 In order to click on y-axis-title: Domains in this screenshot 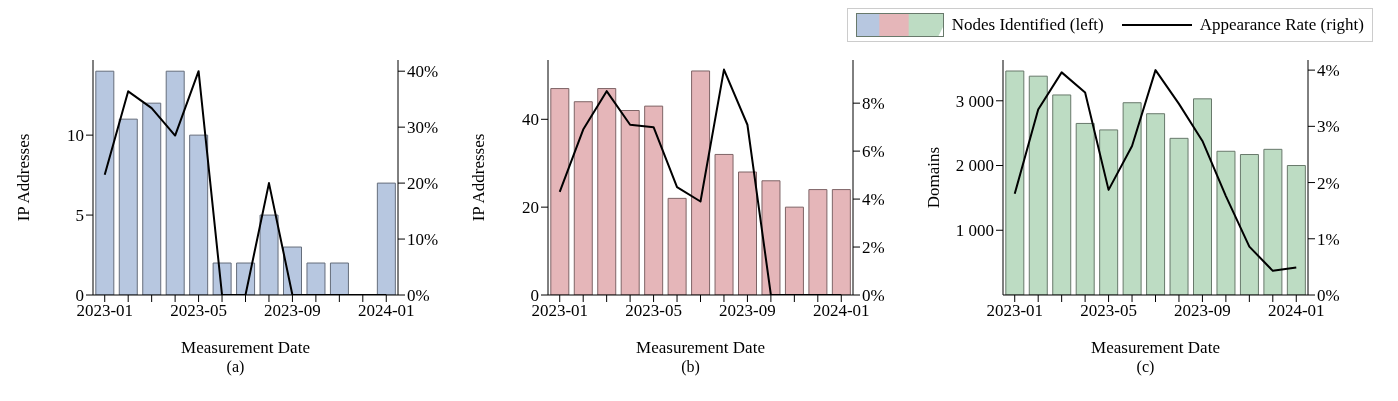, I will do `click(934, 177)`.